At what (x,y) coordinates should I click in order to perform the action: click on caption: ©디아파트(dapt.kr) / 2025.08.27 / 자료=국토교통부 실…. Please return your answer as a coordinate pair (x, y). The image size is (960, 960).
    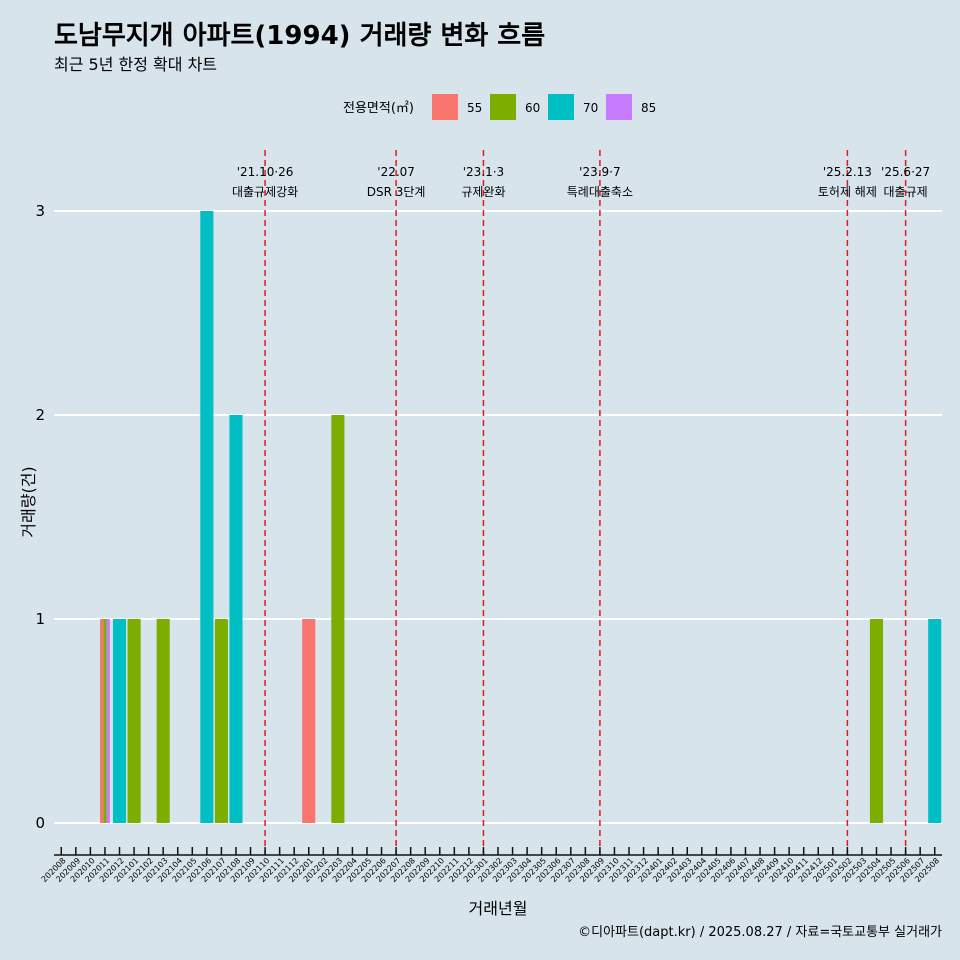
    Looking at the image, I should click on (760, 932).